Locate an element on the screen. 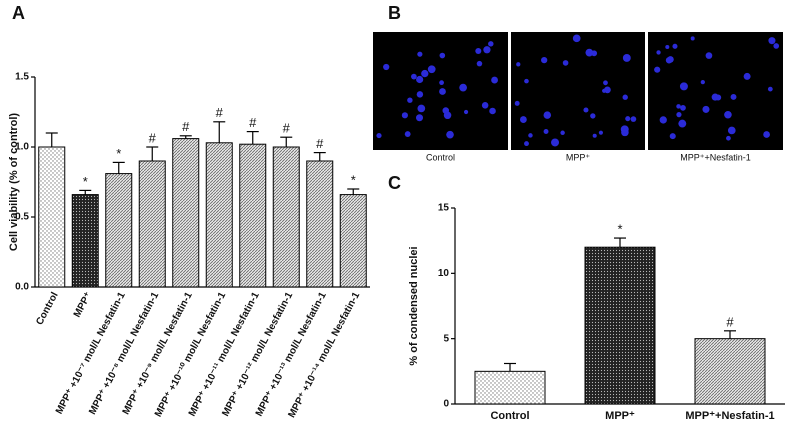 This screenshot has height=423, width=787. x-tick-label: MPP⁺ +10⁻⁸ mol/L Nesfatin-1 is located at coordinates (124, 353).